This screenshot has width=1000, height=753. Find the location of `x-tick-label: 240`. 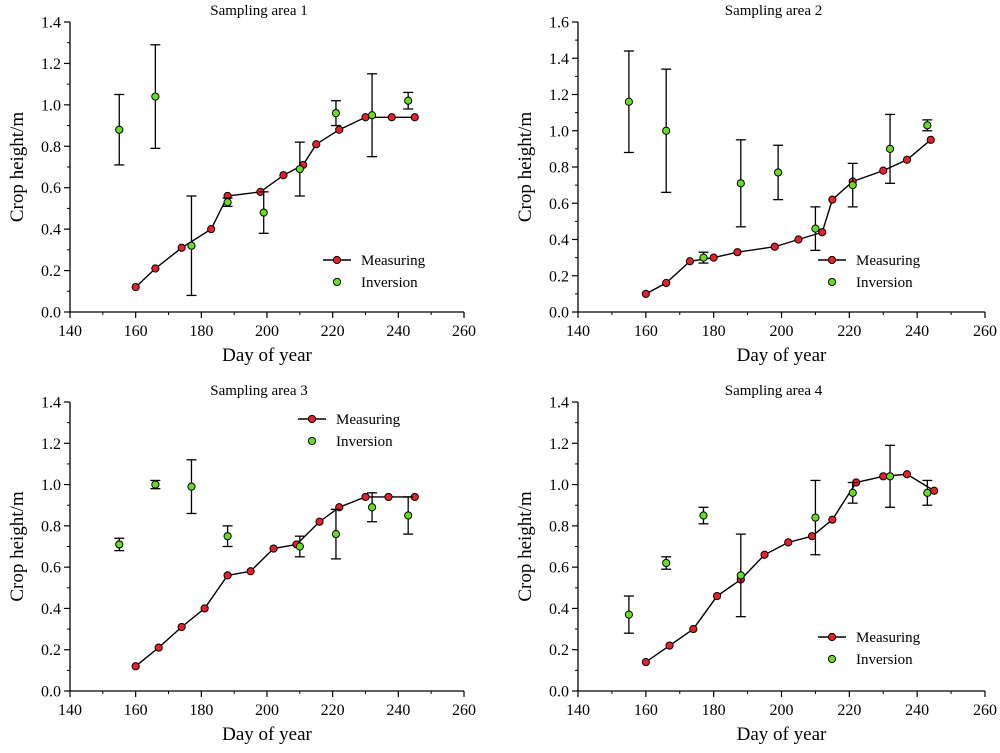

x-tick-label: 240 is located at coordinates (917, 331).